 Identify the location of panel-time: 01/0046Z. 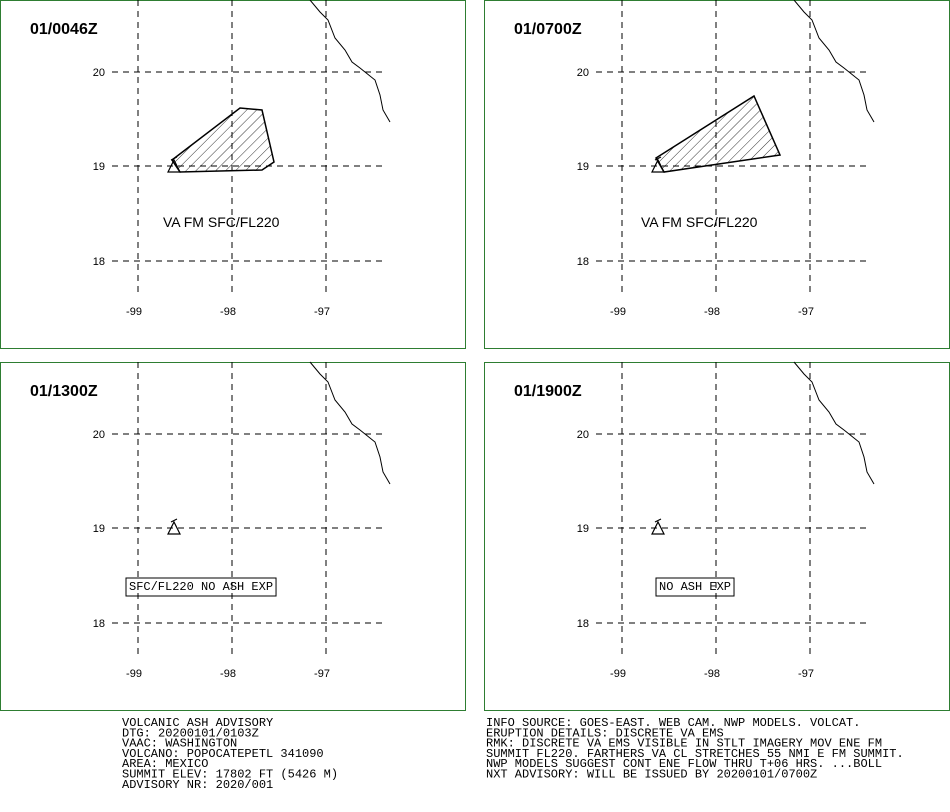
(64, 29).